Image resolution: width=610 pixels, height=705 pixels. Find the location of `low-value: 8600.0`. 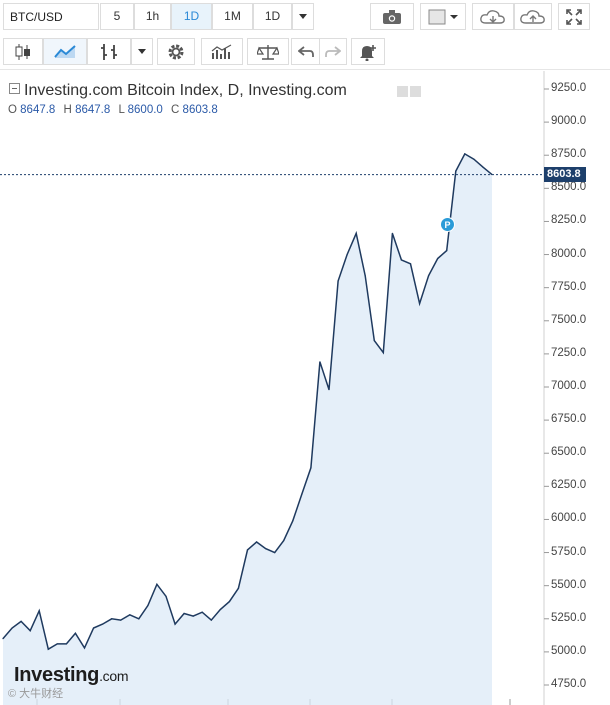

low-value: 8600.0 is located at coordinates (145, 110).